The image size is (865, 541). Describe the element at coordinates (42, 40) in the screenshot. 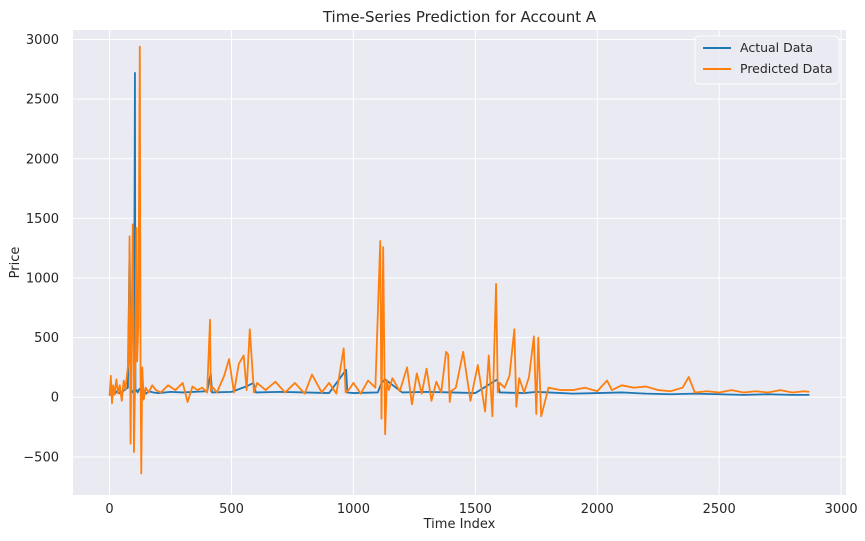

I see `y-tick-label: 3000` at that location.